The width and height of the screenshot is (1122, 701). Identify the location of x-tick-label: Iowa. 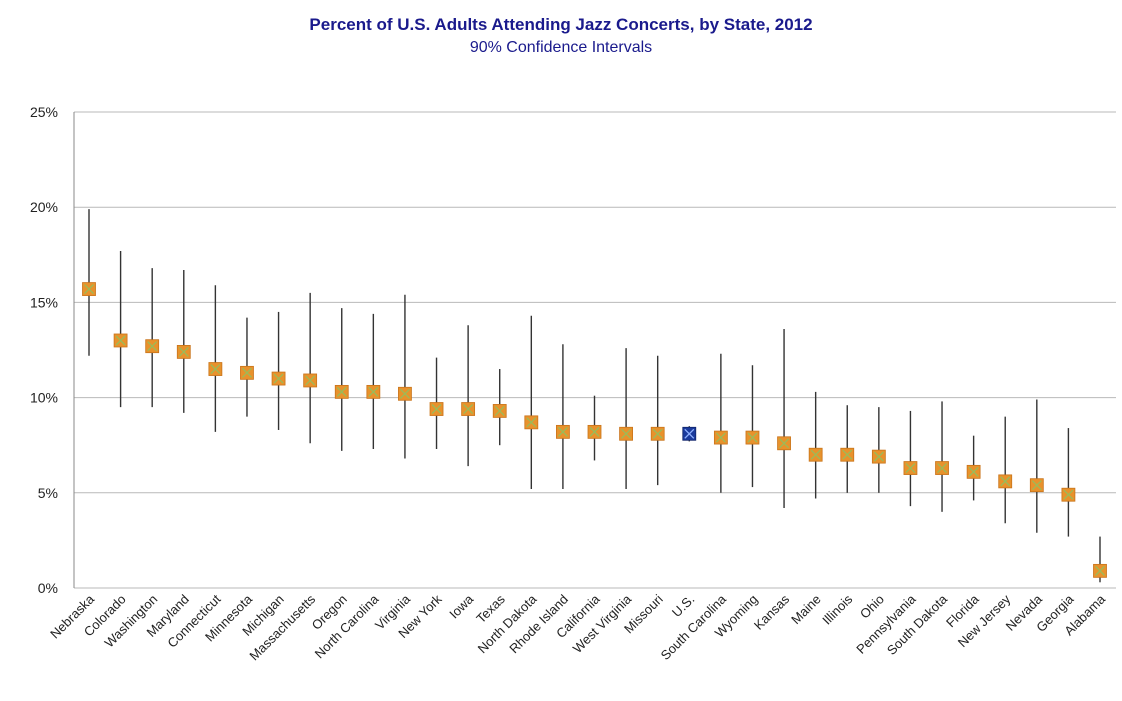
(461, 606).